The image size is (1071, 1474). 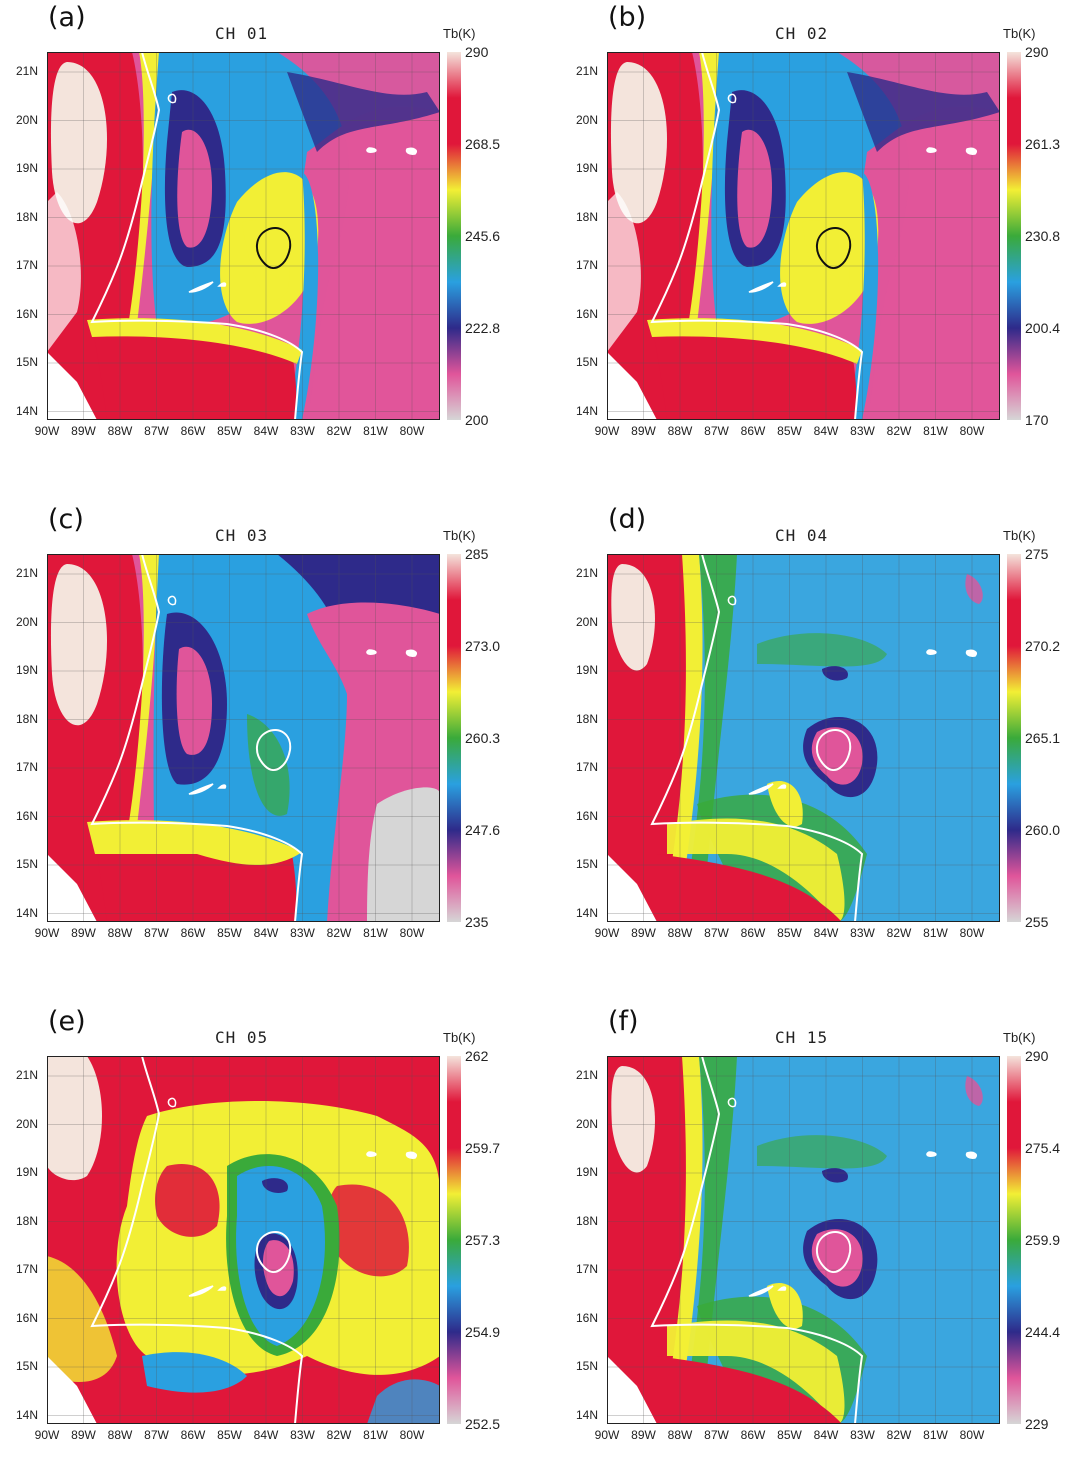 What do you see at coordinates (72, 386) in the screenshot?
I see `swath-gap` at bounding box center [72, 386].